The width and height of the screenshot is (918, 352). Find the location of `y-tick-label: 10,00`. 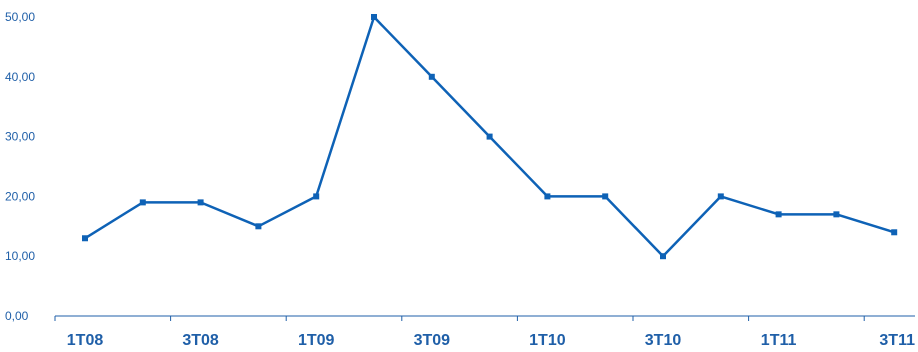

y-tick-label: 10,00 is located at coordinates (20, 256).